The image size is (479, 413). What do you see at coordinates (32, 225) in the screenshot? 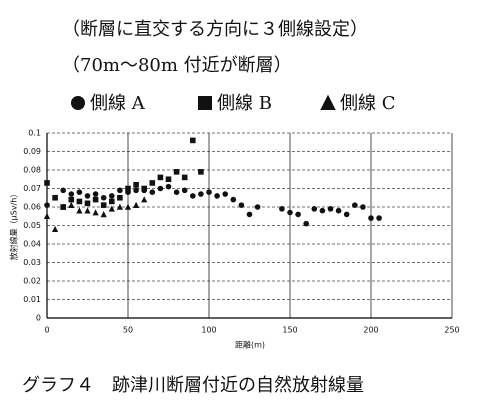
I see `y-tick-label: 0.05` at bounding box center [32, 225].